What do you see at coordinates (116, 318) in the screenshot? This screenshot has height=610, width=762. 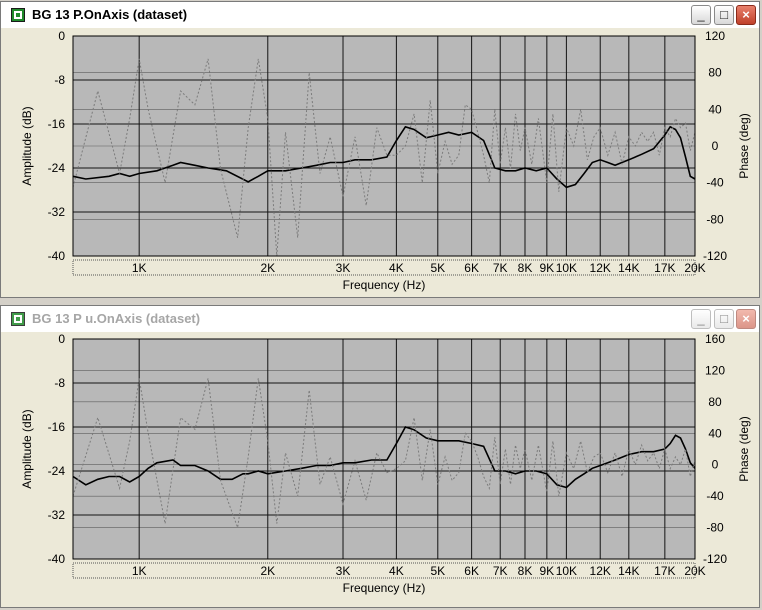 I see `window-title: BG 13 P u.OnAxis (dataset)` at bounding box center [116, 318].